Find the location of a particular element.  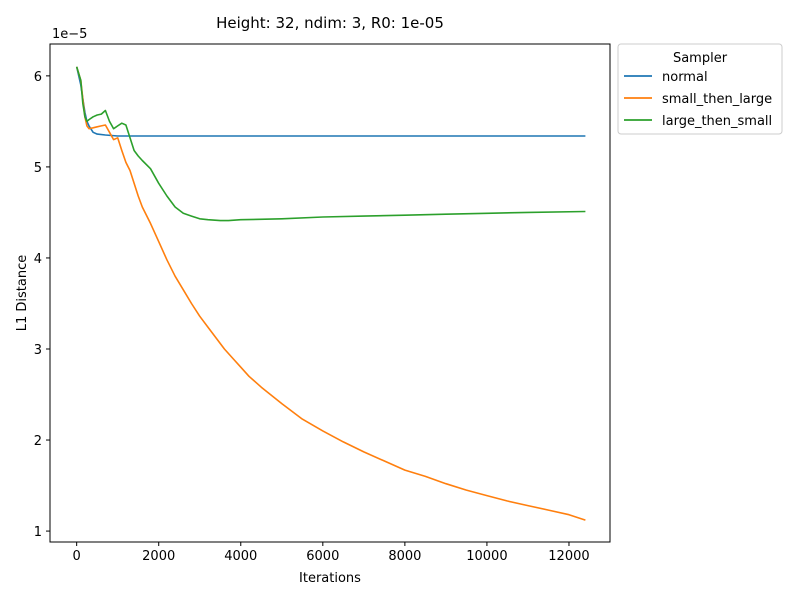

y-tick-label: 6 is located at coordinates (38, 77).